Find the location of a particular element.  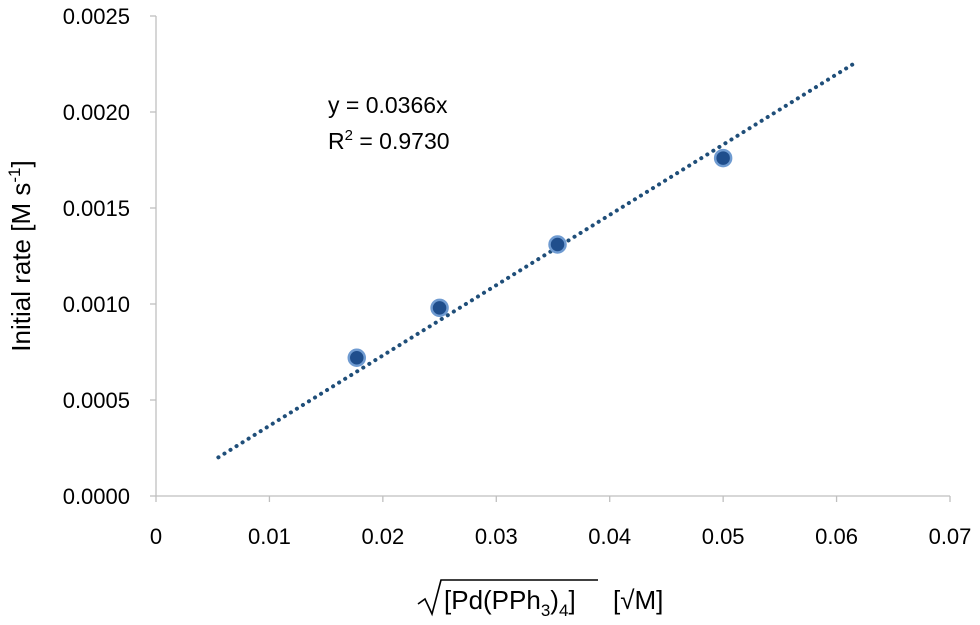

r-squared-annotation: R2 = 0.9730 is located at coordinates (389, 140).